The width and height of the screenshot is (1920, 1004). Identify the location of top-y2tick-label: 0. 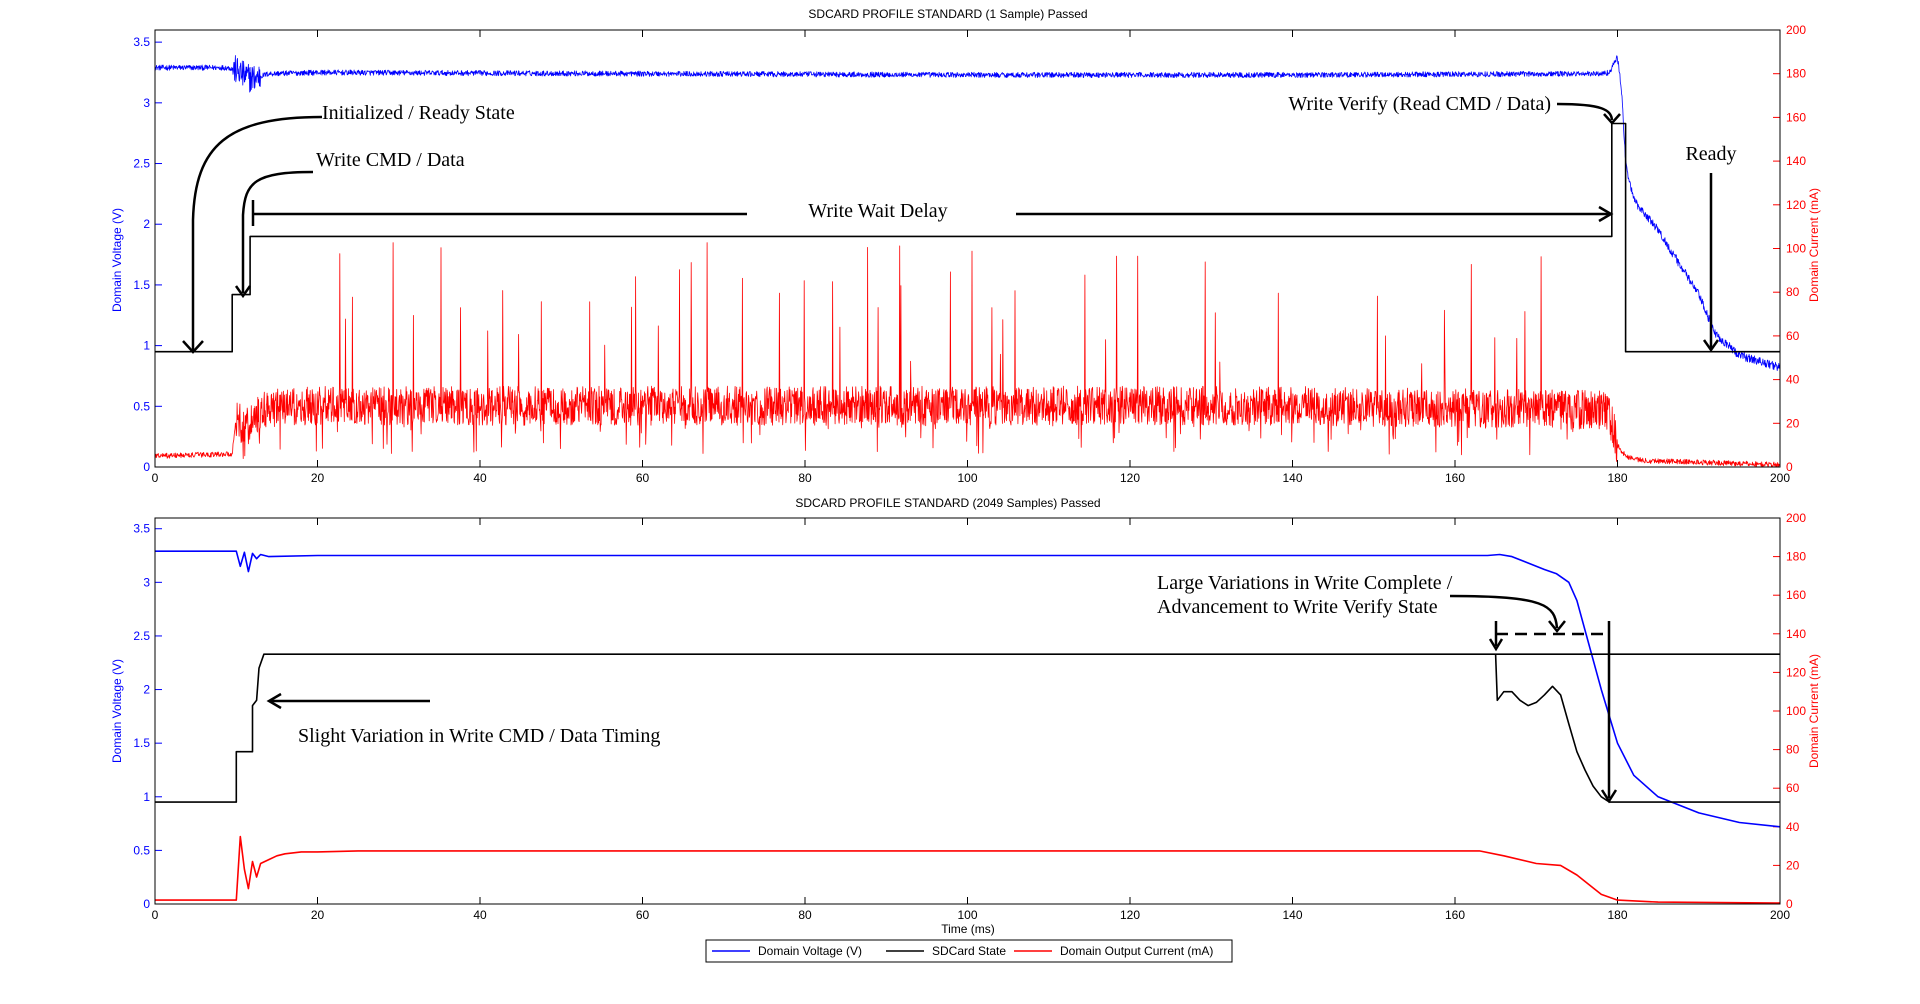
(1789, 467).